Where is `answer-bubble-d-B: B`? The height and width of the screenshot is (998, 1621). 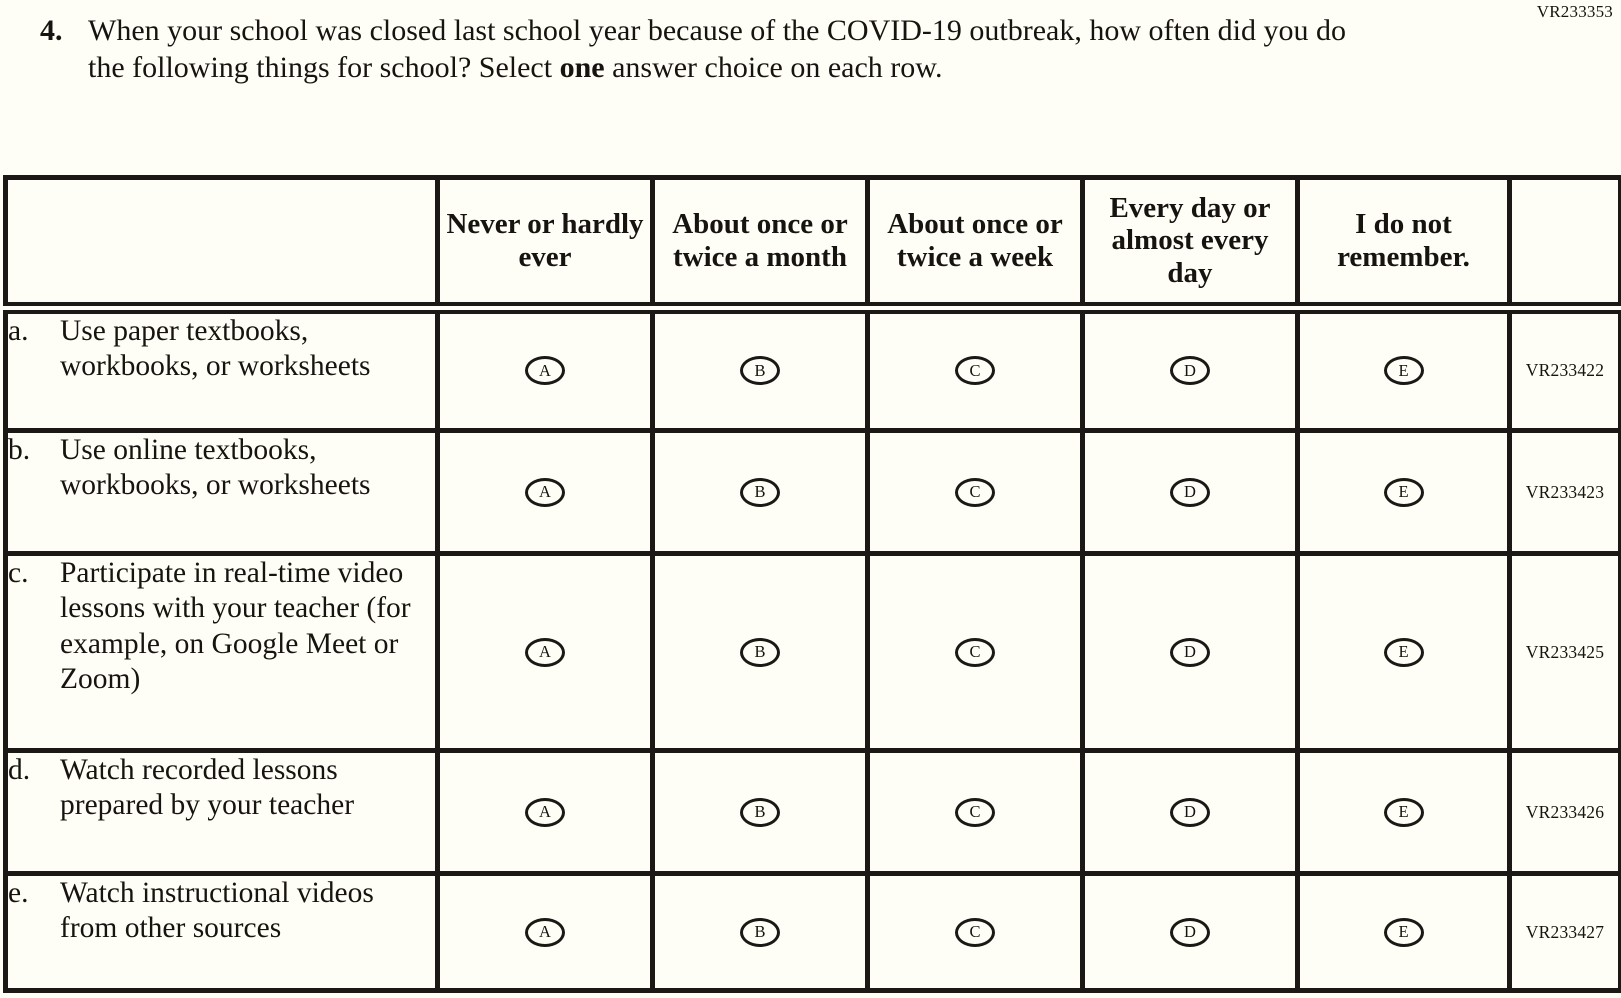 answer-bubble-d-B: B is located at coordinates (760, 812).